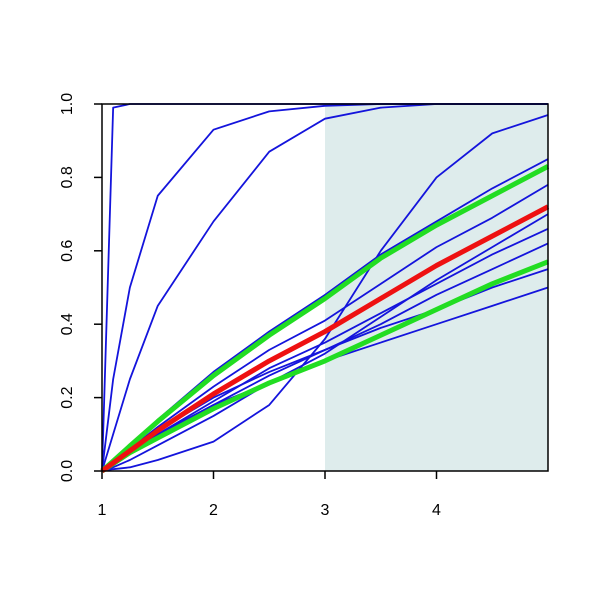  Describe the element at coordinates (67, 397) in the screenshot. I see `y-tick-label: 0.2` at that location.